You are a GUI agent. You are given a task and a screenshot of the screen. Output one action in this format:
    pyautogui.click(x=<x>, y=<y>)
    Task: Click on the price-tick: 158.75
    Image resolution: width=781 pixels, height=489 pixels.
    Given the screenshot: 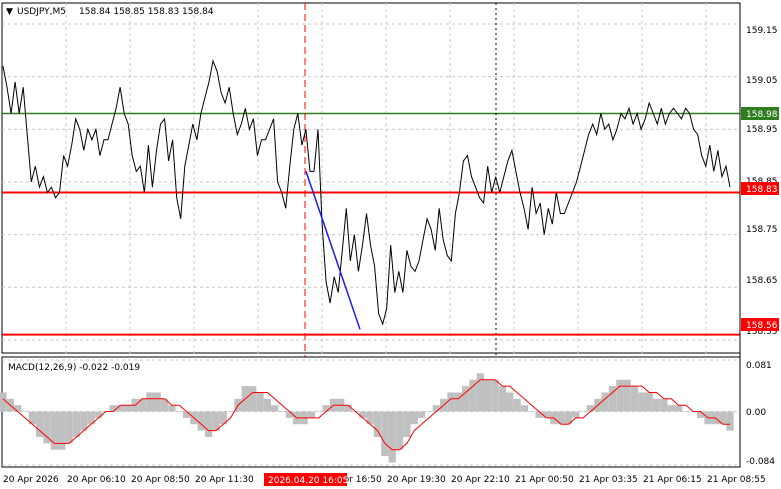 What is the action you would take?
    pyautogui.click(x=762, y=230)
    